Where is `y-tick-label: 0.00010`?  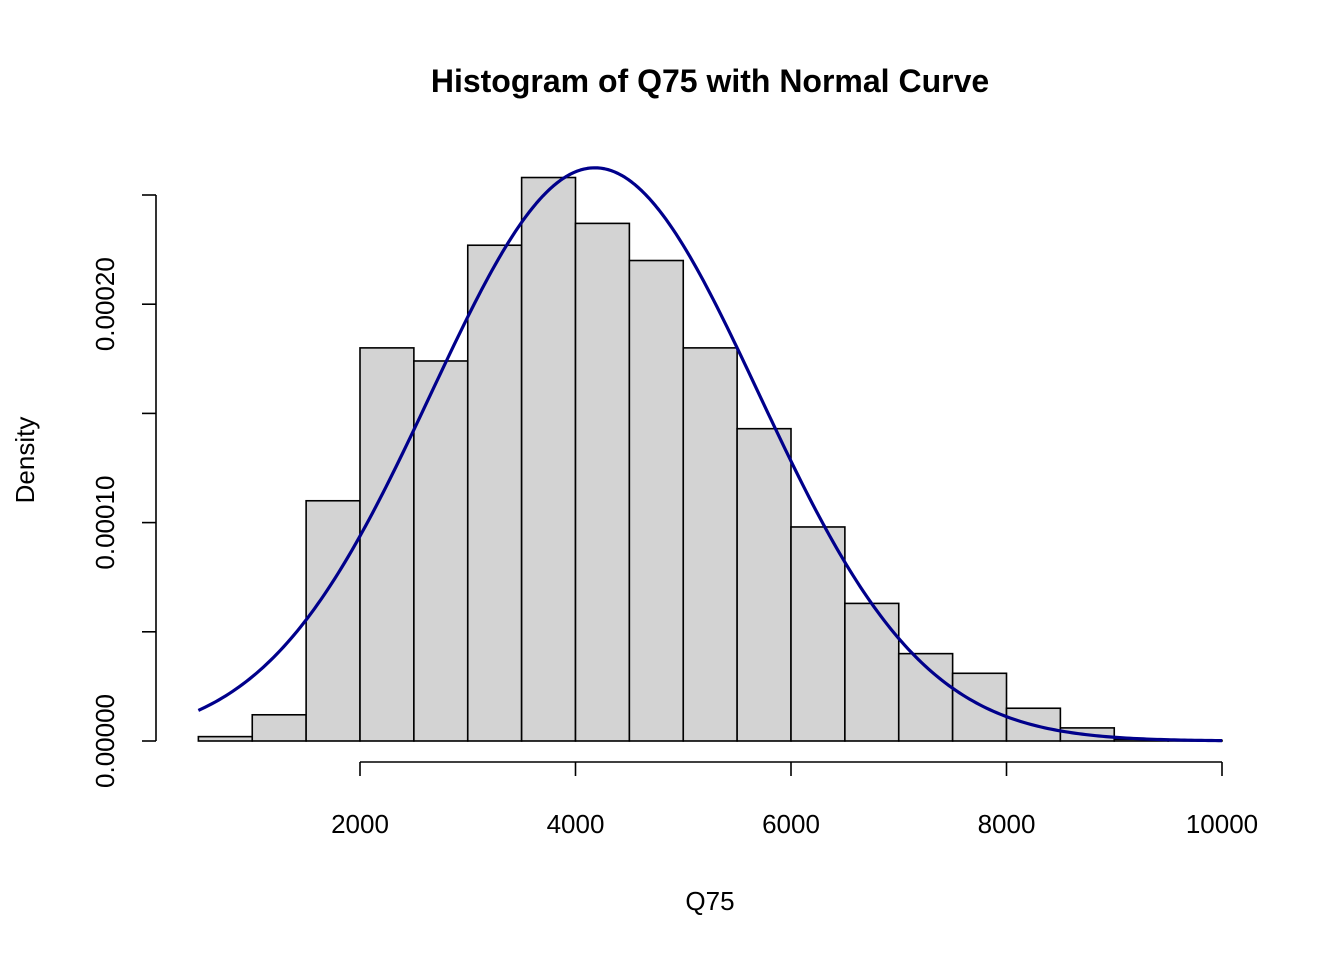 y-tick-label: 0.00010 is located at coordinates (105, 523).